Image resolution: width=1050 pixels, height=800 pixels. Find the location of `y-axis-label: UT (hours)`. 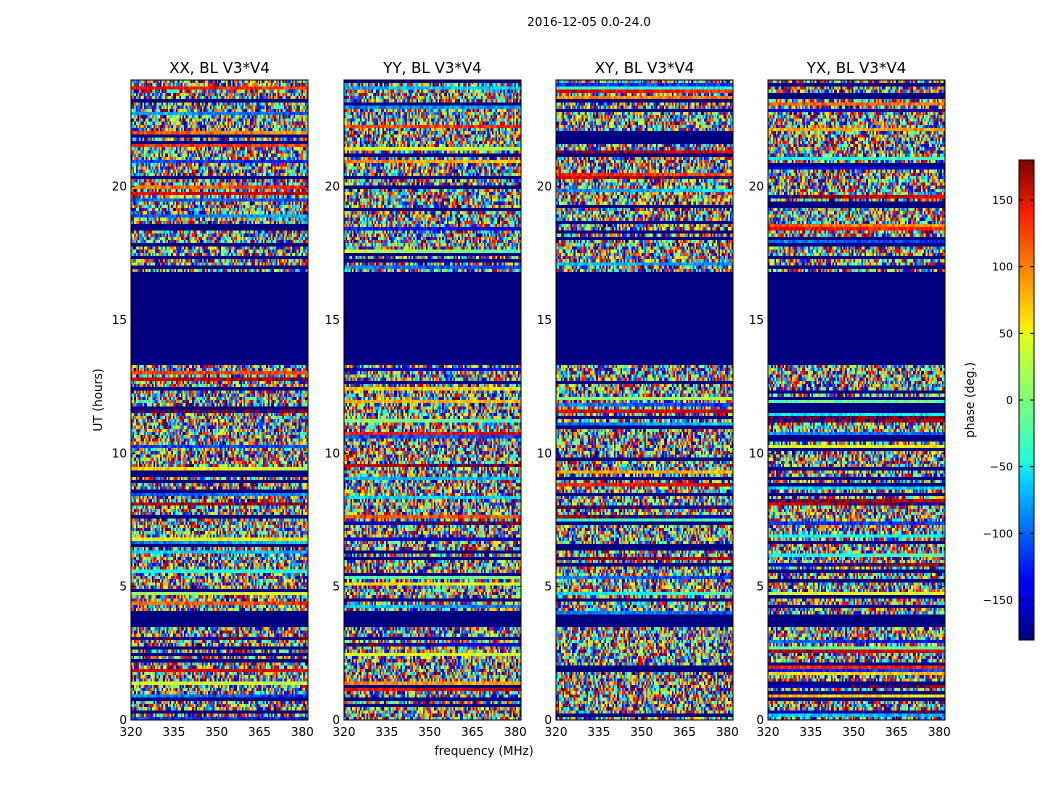

y-axis-label: UT (hours) is located at coordinates (98, 399).